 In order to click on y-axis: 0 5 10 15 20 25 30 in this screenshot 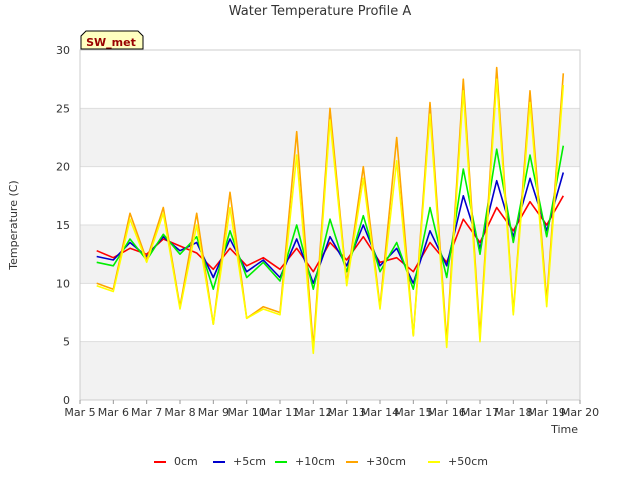, I will do `click(63, 225)`.